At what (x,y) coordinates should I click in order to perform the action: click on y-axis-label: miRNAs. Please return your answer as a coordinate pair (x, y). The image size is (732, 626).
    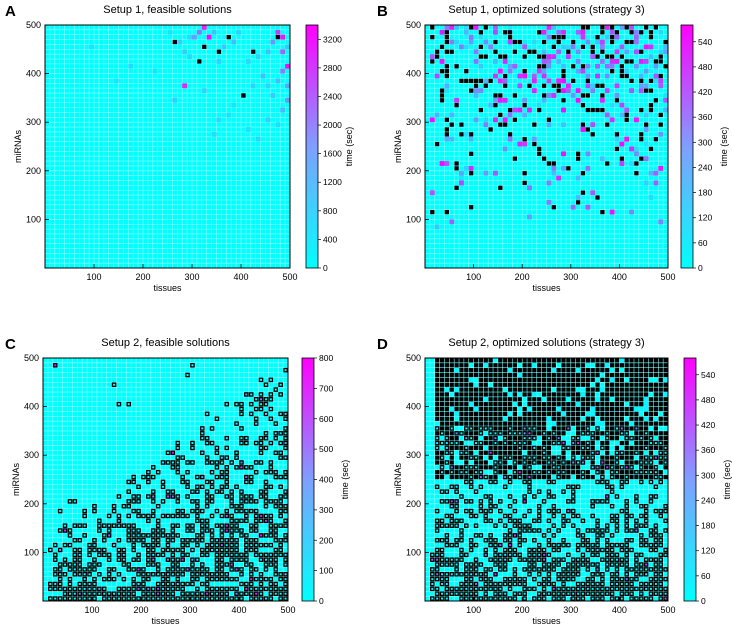
    Looking at the image, I should click on (16, 479).